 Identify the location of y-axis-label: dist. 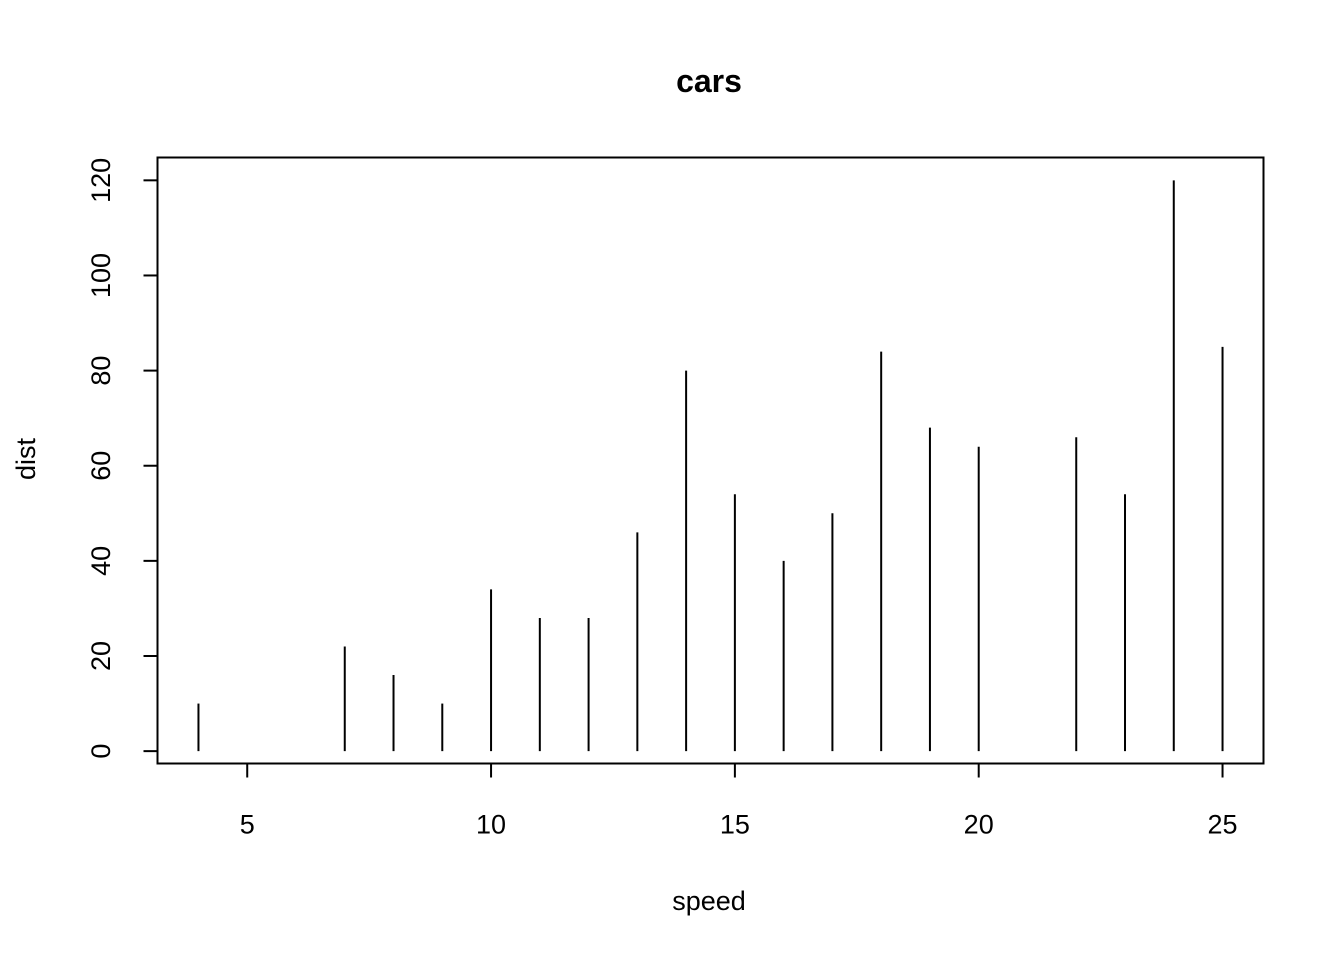
(26, 459).